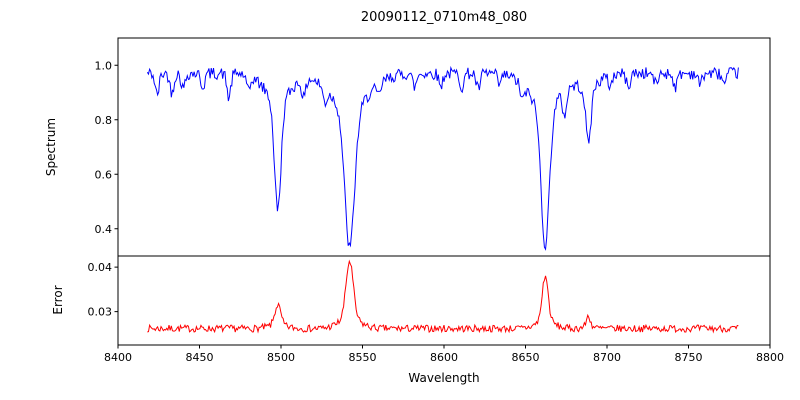 The height and width of the screenshot is (400, 800). What do you see at coordinates (100, 312) in the screenshot?
I see `error-y-tick-label: 0.03` at bounding box center [100, 312].